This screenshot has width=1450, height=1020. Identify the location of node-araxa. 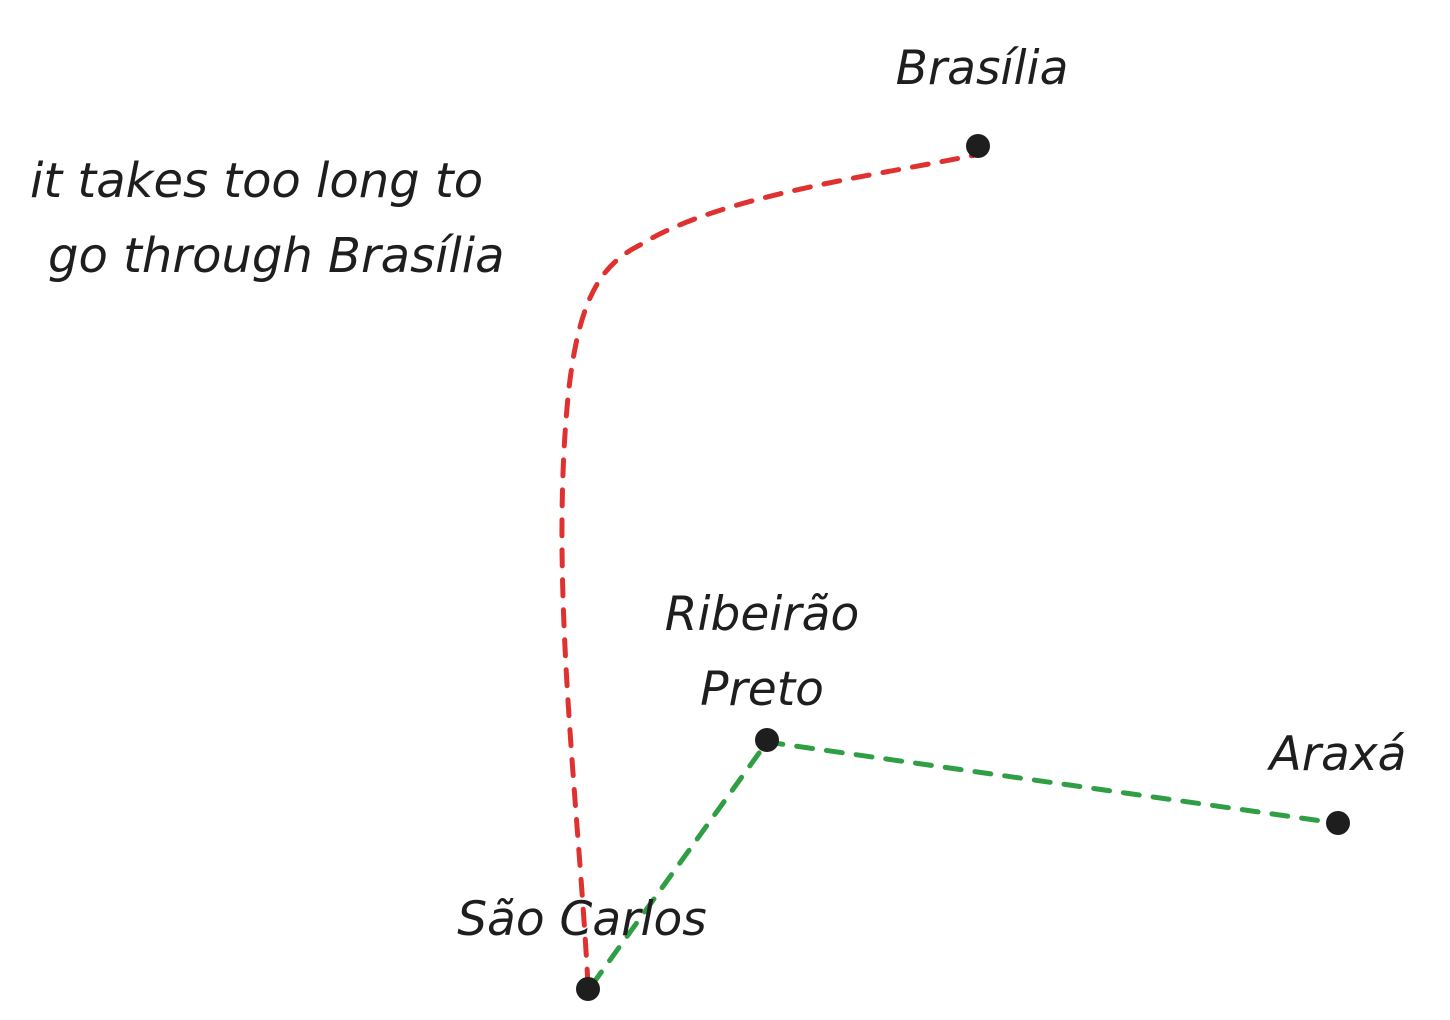
(1338, 823).